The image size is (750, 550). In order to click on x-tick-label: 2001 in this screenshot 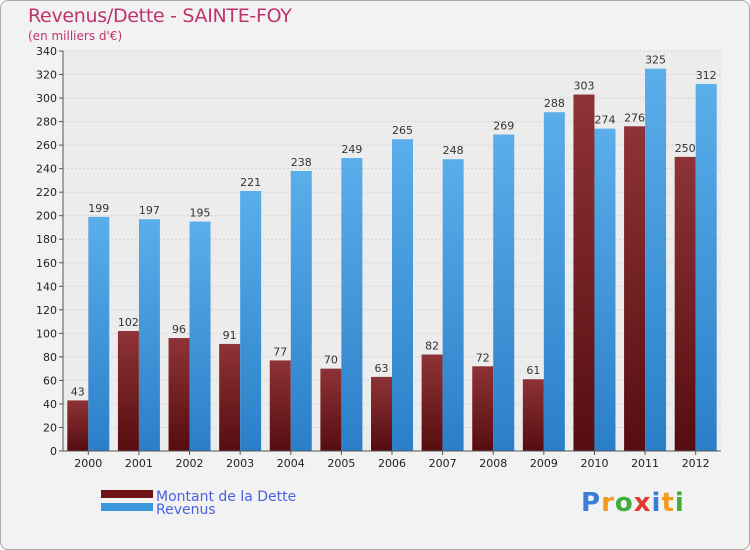, I will do `click(139, 463)`.